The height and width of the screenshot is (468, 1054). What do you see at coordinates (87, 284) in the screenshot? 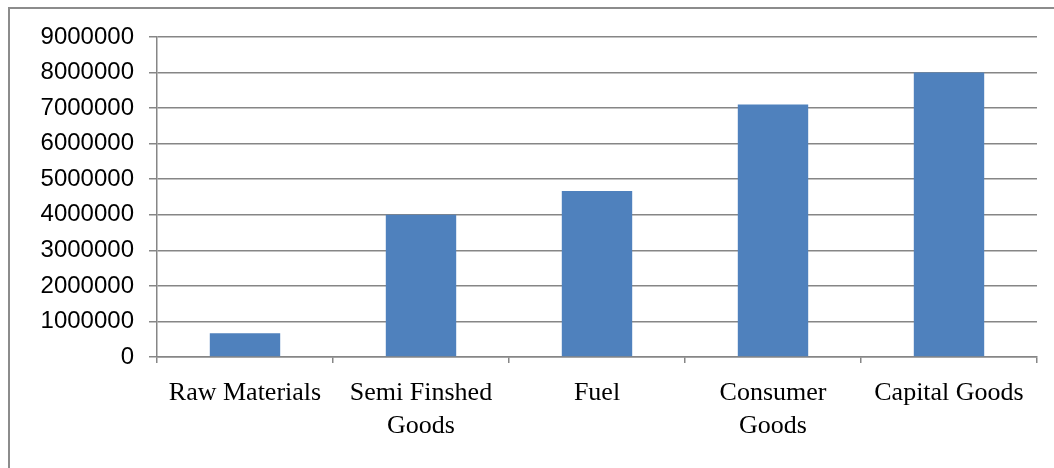
I see `y-tick-label: 2000000` at bounding box center [87, 284].